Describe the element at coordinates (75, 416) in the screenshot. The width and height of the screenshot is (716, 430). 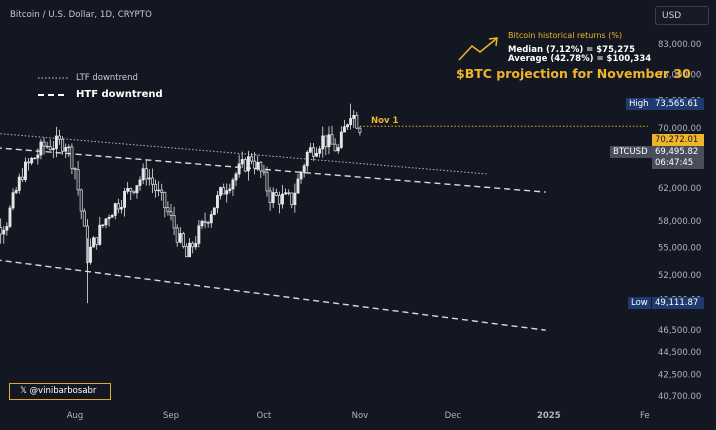
I see `x-tick-label: Aug` at that location.